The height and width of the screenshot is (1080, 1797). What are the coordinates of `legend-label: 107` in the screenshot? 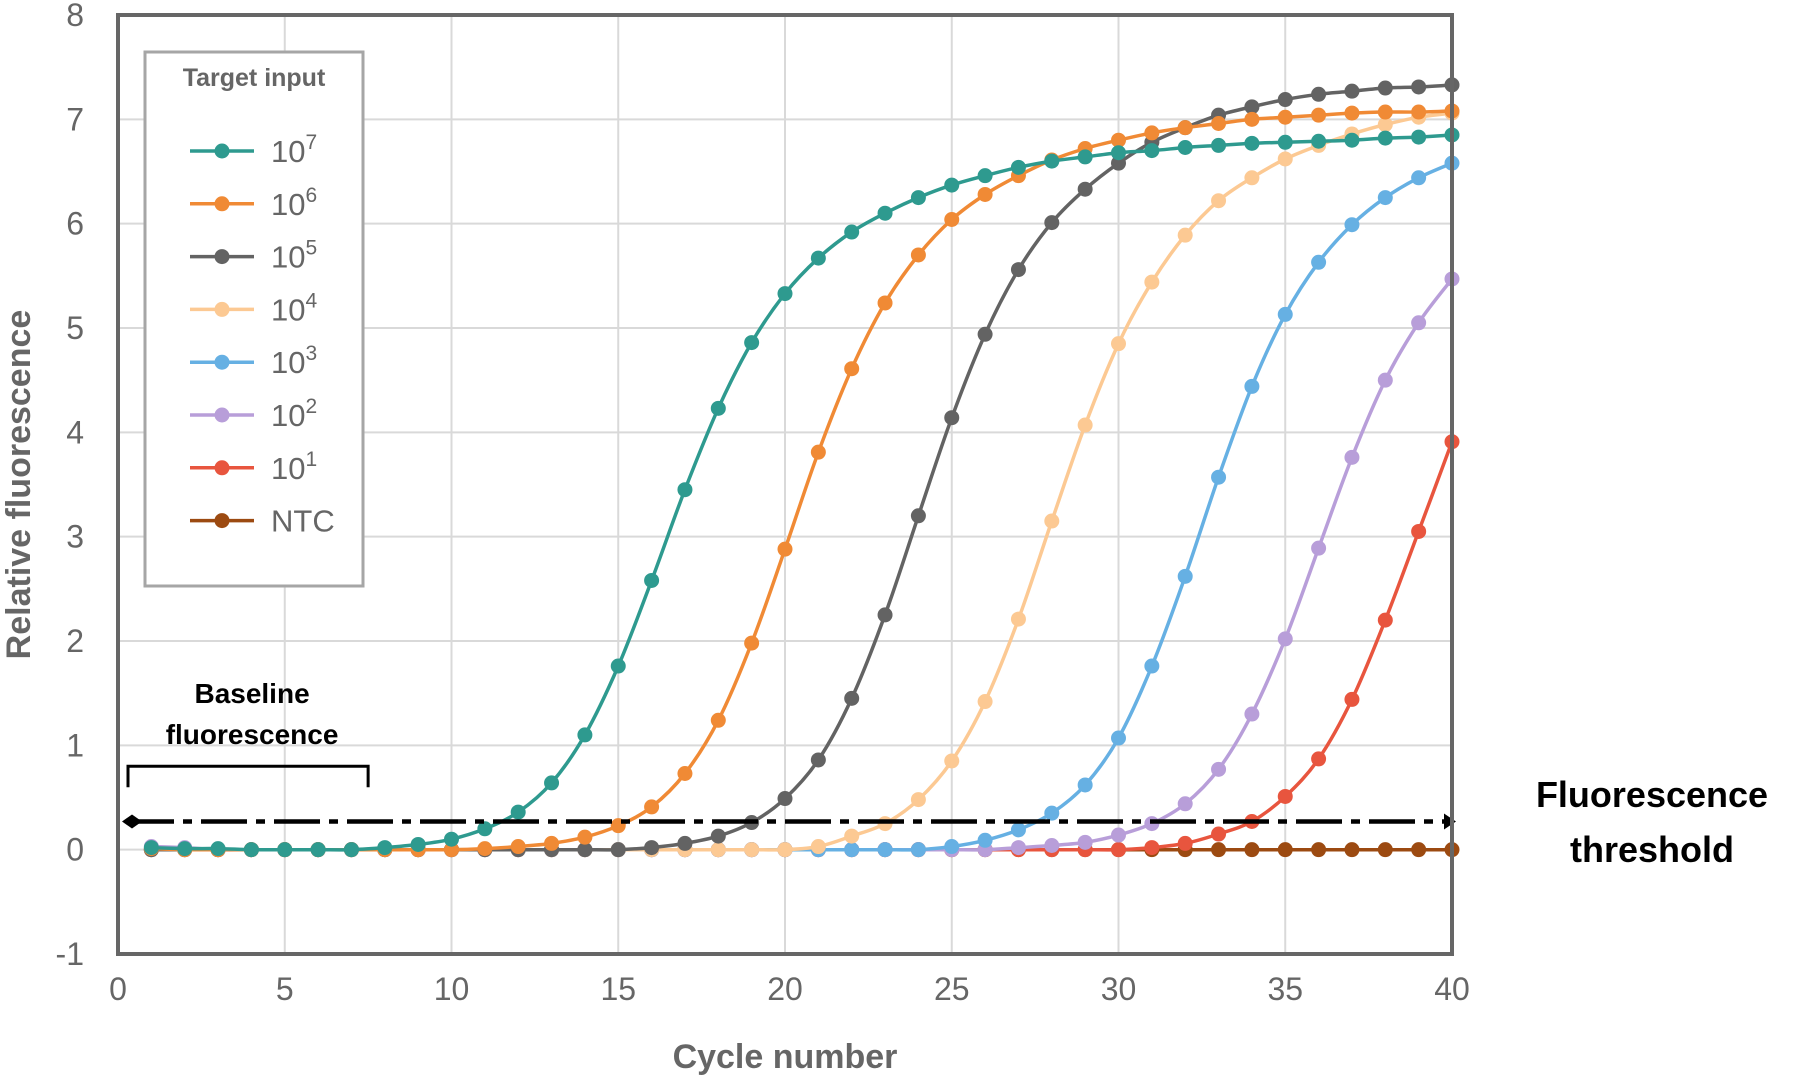 It's located at (294, 150).